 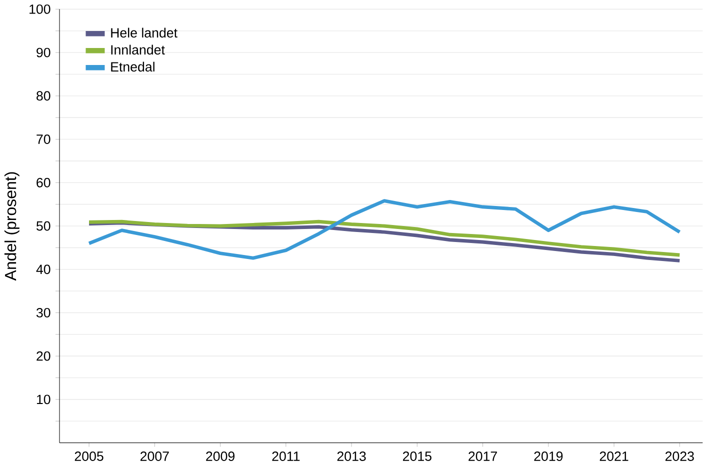 I want to click on legend-label: Hele landet, so click(x=144, y=33).